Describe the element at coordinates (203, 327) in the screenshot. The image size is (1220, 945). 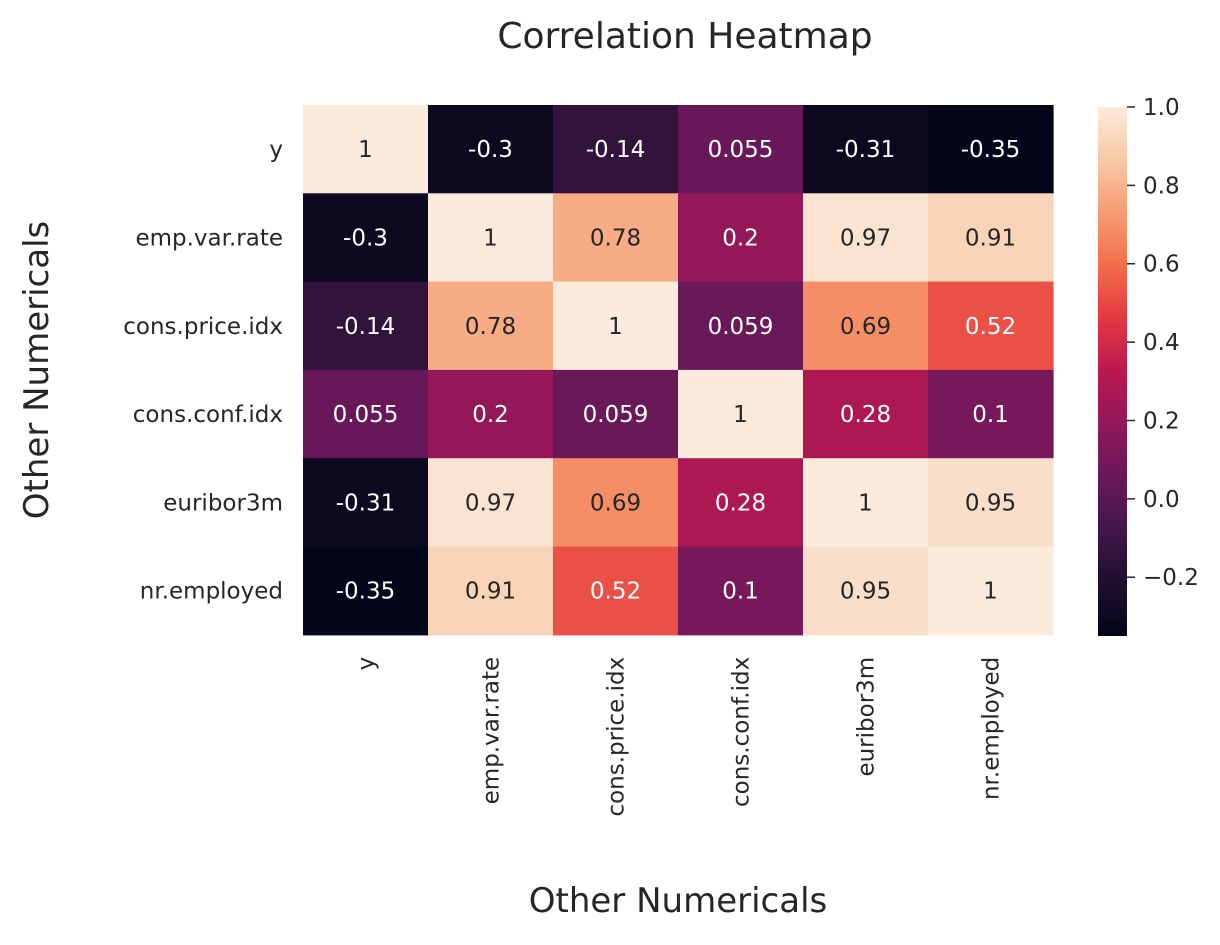
I see `y-tick-label: cons.price.idx` at that location.